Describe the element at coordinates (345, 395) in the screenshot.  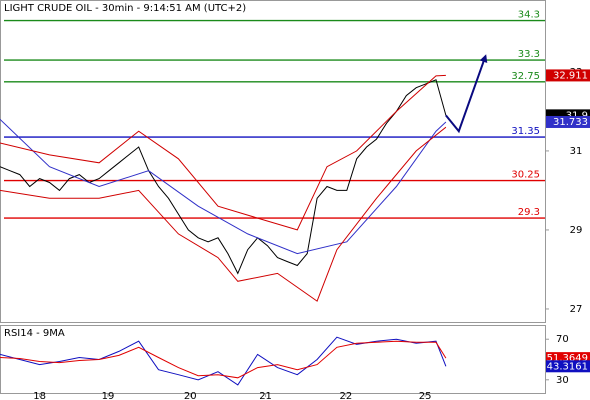
I see `x-tick-label: 22` at that location.